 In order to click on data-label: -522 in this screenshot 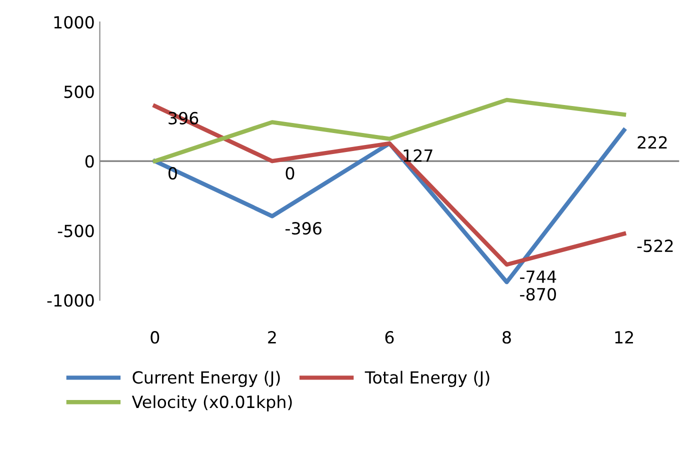, I will do `click(655, 246)`.